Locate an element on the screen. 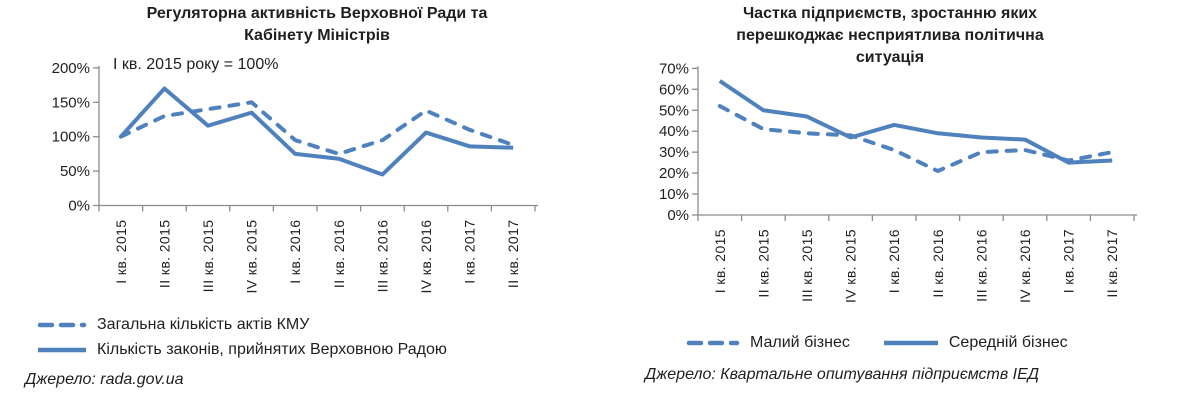 The image size is (1183, 401). y-tick-label: 20% is located at coordinates (674, 173).